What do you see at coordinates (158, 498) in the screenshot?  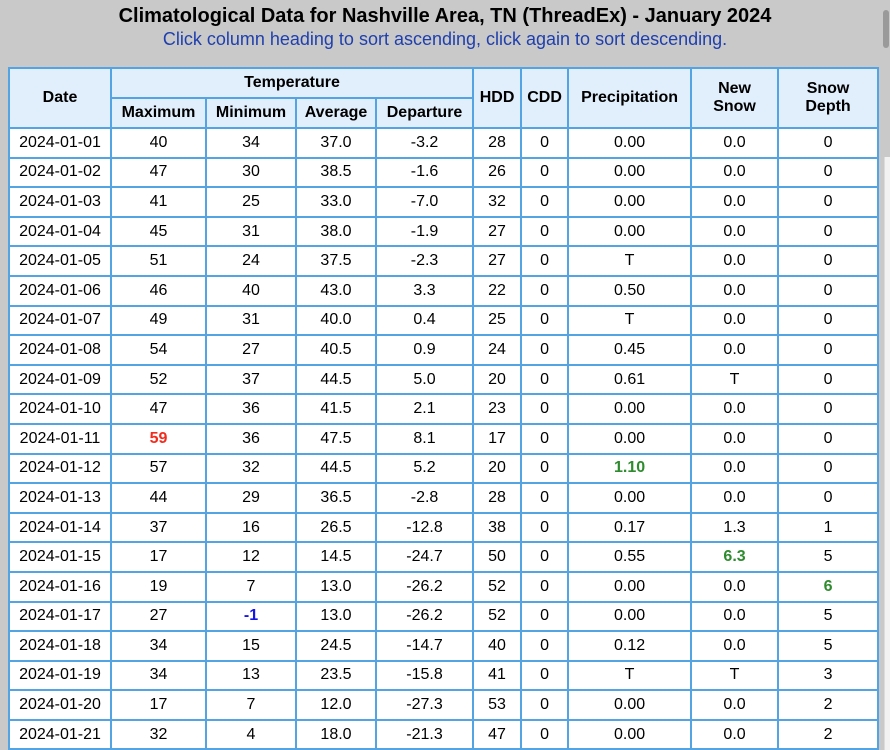 I see `value-cell: 44` at bounding box center [158, 498].